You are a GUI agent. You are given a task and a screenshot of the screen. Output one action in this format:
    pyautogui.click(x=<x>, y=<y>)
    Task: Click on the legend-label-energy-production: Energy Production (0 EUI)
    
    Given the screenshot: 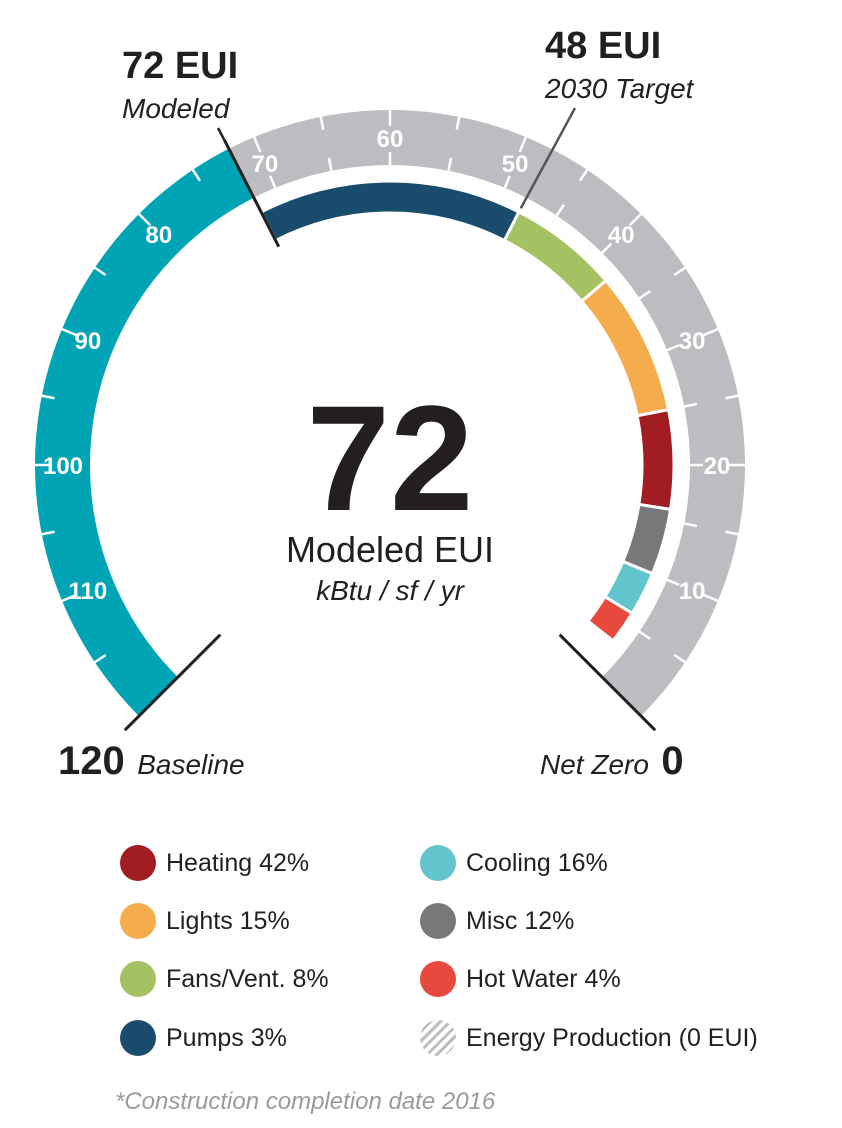 What is the action you would take?
    pyautogui.click(x=612, y=1037)
    